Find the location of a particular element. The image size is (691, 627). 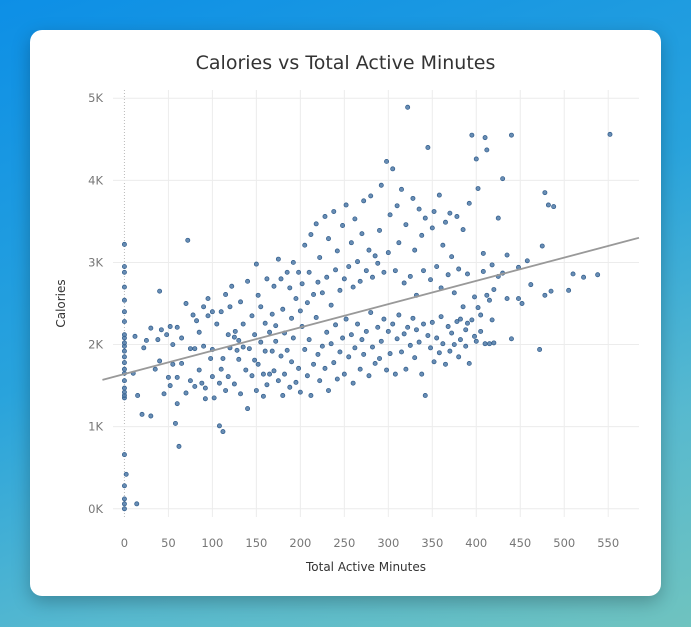

x-tick-label: 200 is located at coordinates (300, 543).